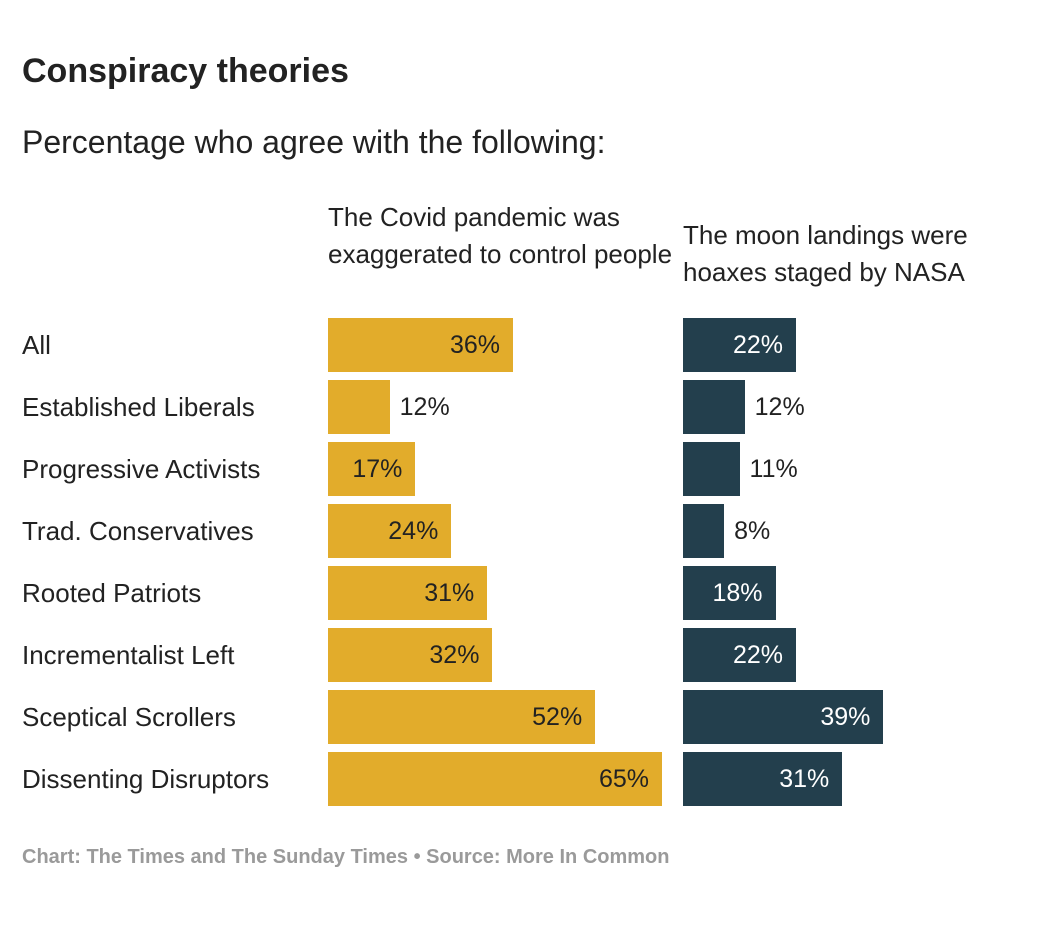  What do you see at coordinates (128, 655) in the screenshot?
I see `row-label: Incrementalist Left` at bounding box center [128, 655].